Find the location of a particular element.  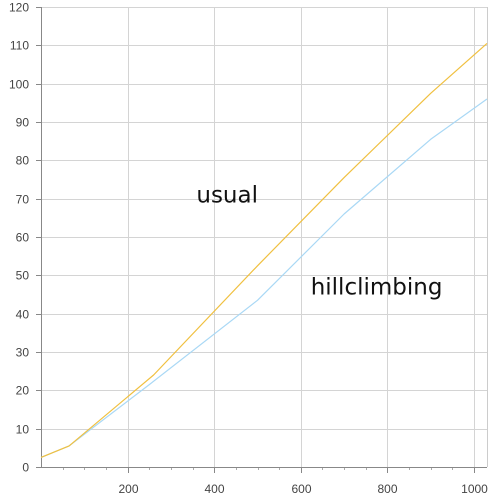

y-tick-label: 70 is located at coordinates (23, 200).